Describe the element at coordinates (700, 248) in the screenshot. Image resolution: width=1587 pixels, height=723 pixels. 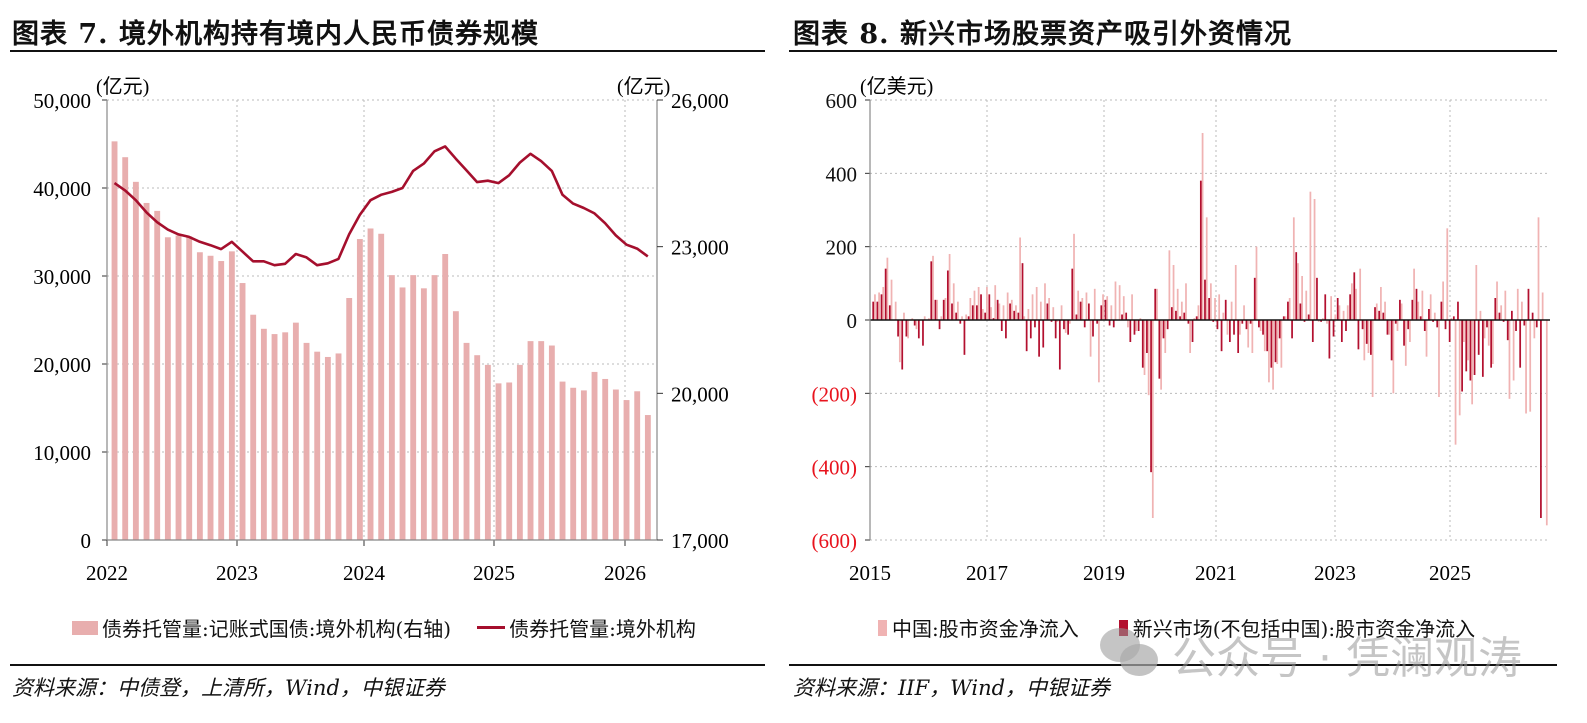
I see `right-axis-tick-label: 23,000` at that location.